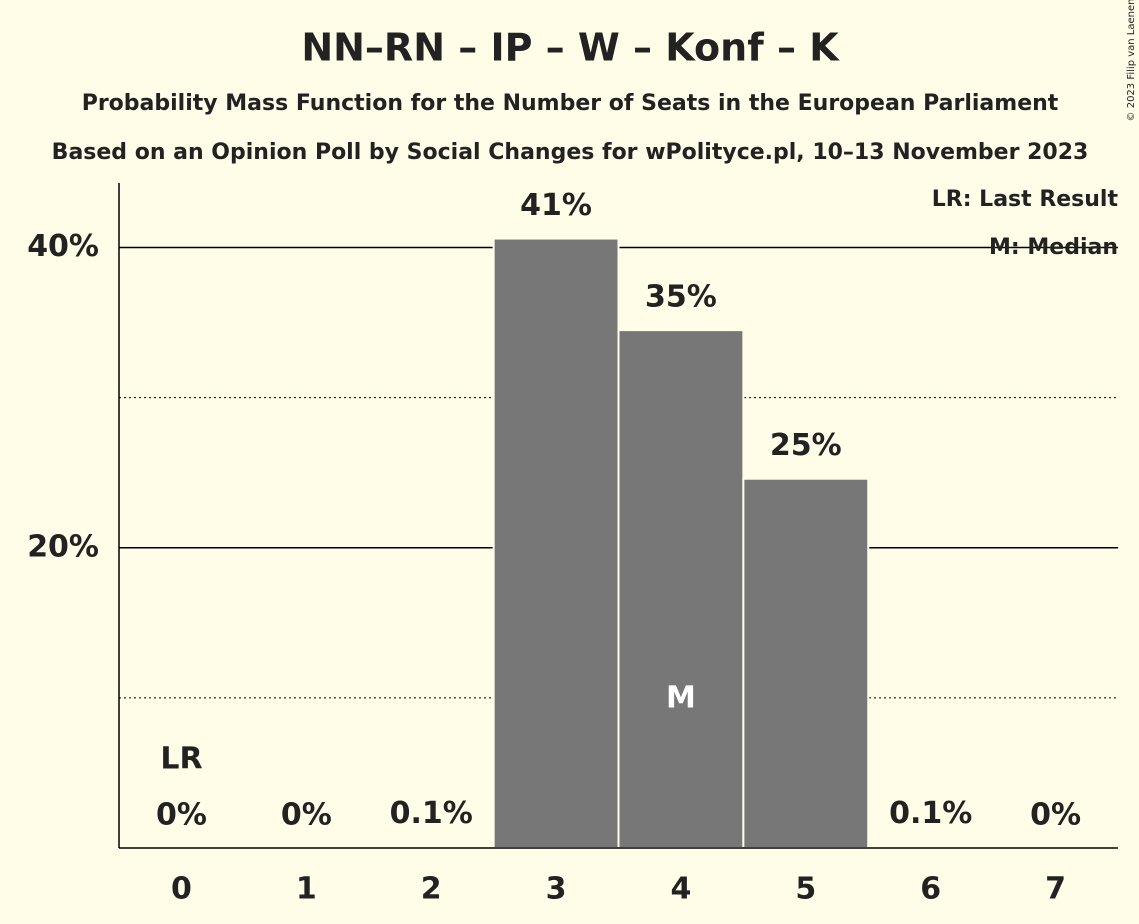 The image size is (1139, 924). What do you see at coordinates (930, 889) in the screenshot?
I see `x-tick-label: 6` at bounding box center [930, 889].